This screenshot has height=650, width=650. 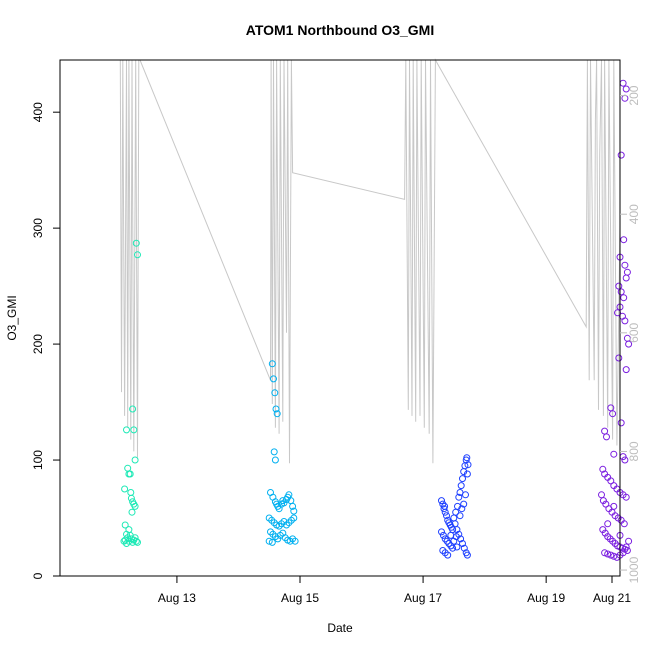 What do you see at coordinates (423, 598) in the screenshot?
I see `x-tick-label: Aug 17` at bounding box center [423, 598].